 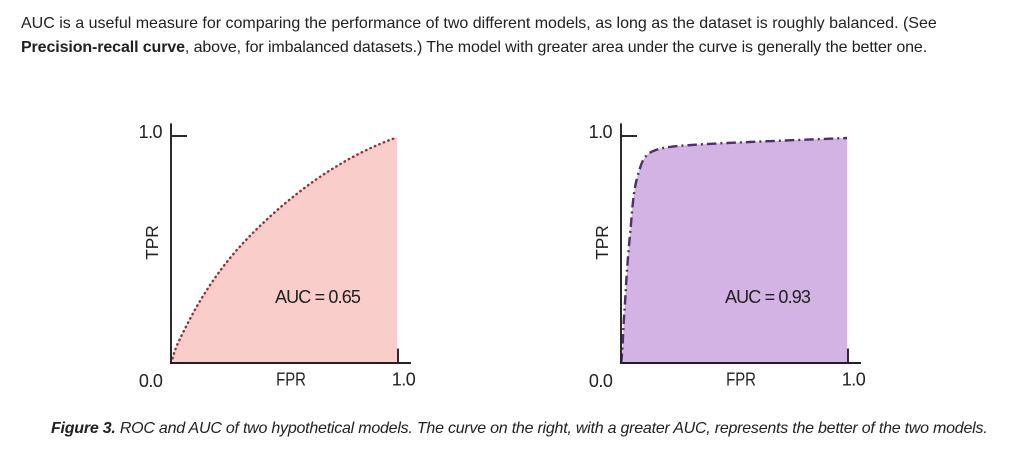 I want to click on svg-text: AUC = 0.93, so click(x=768, y=297).